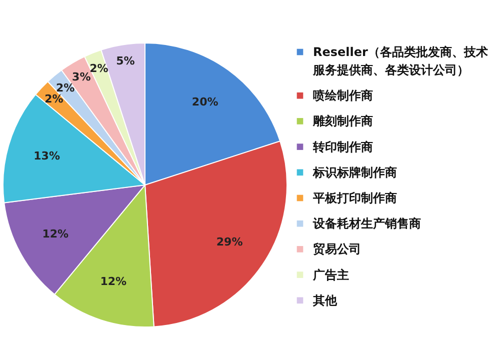  I want to click on legend-label: 广告主, so click(330, 275).